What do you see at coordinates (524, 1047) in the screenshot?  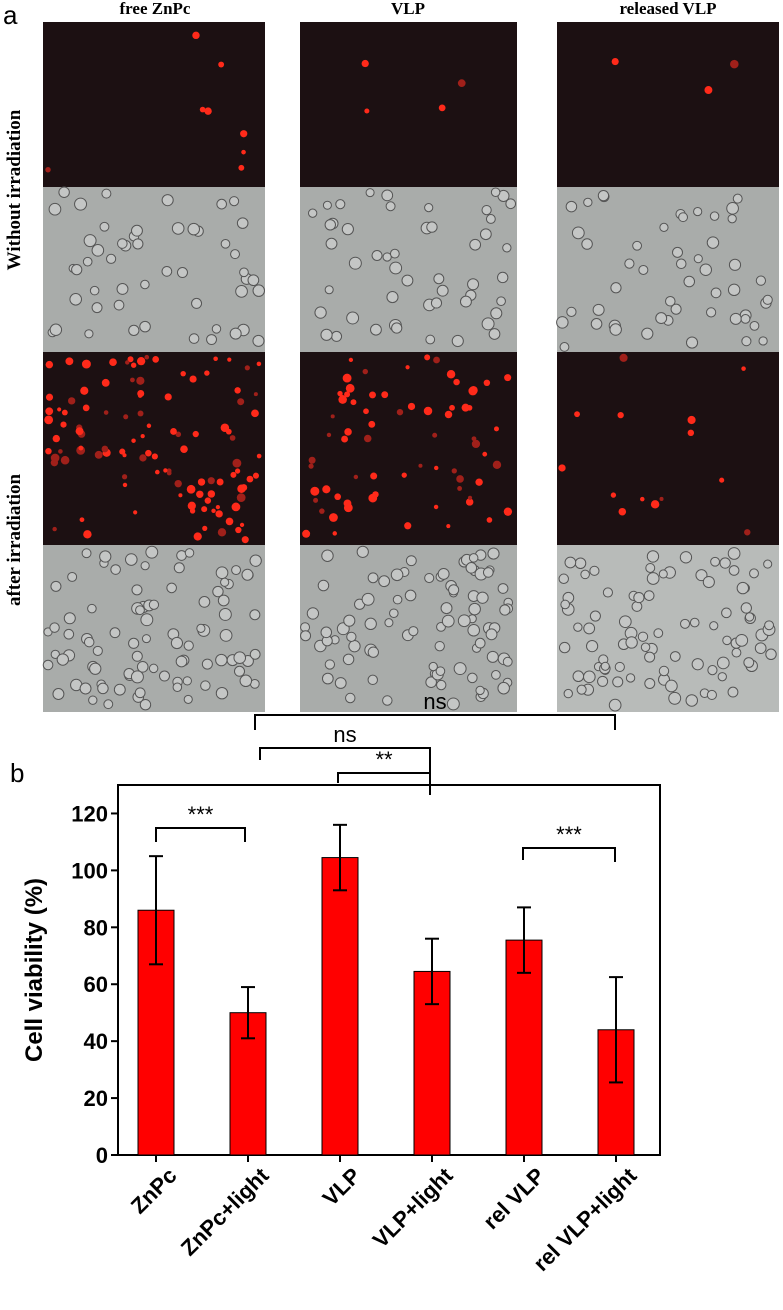 I see `bar` at bounding box center [524, 1047].